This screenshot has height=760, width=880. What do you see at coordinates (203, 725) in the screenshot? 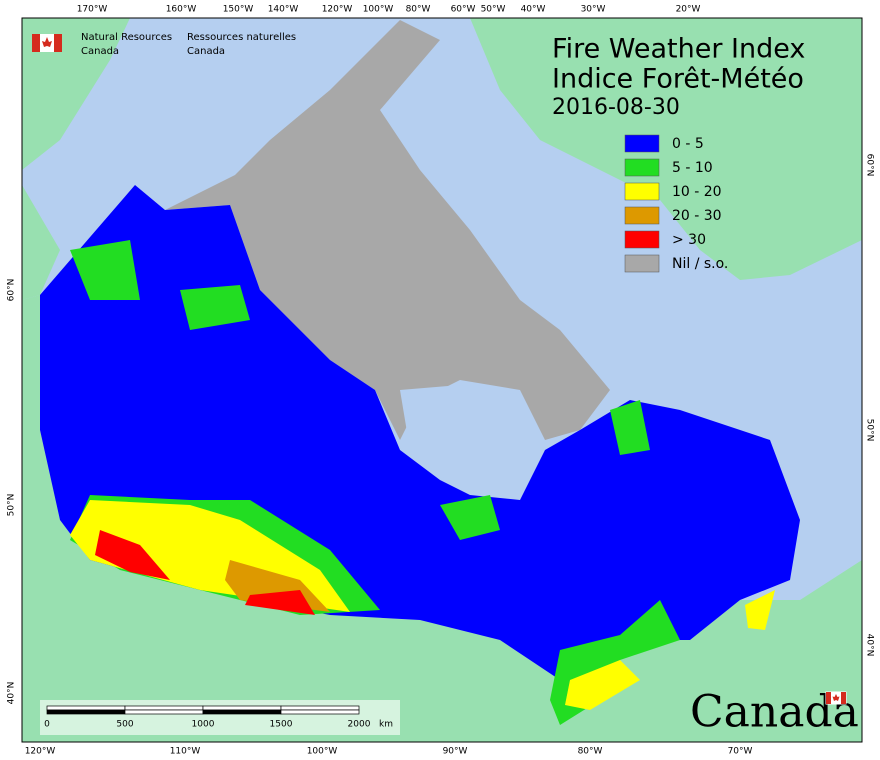
I see `scale-tick-label: 1000` at bounding box center [203, 725].